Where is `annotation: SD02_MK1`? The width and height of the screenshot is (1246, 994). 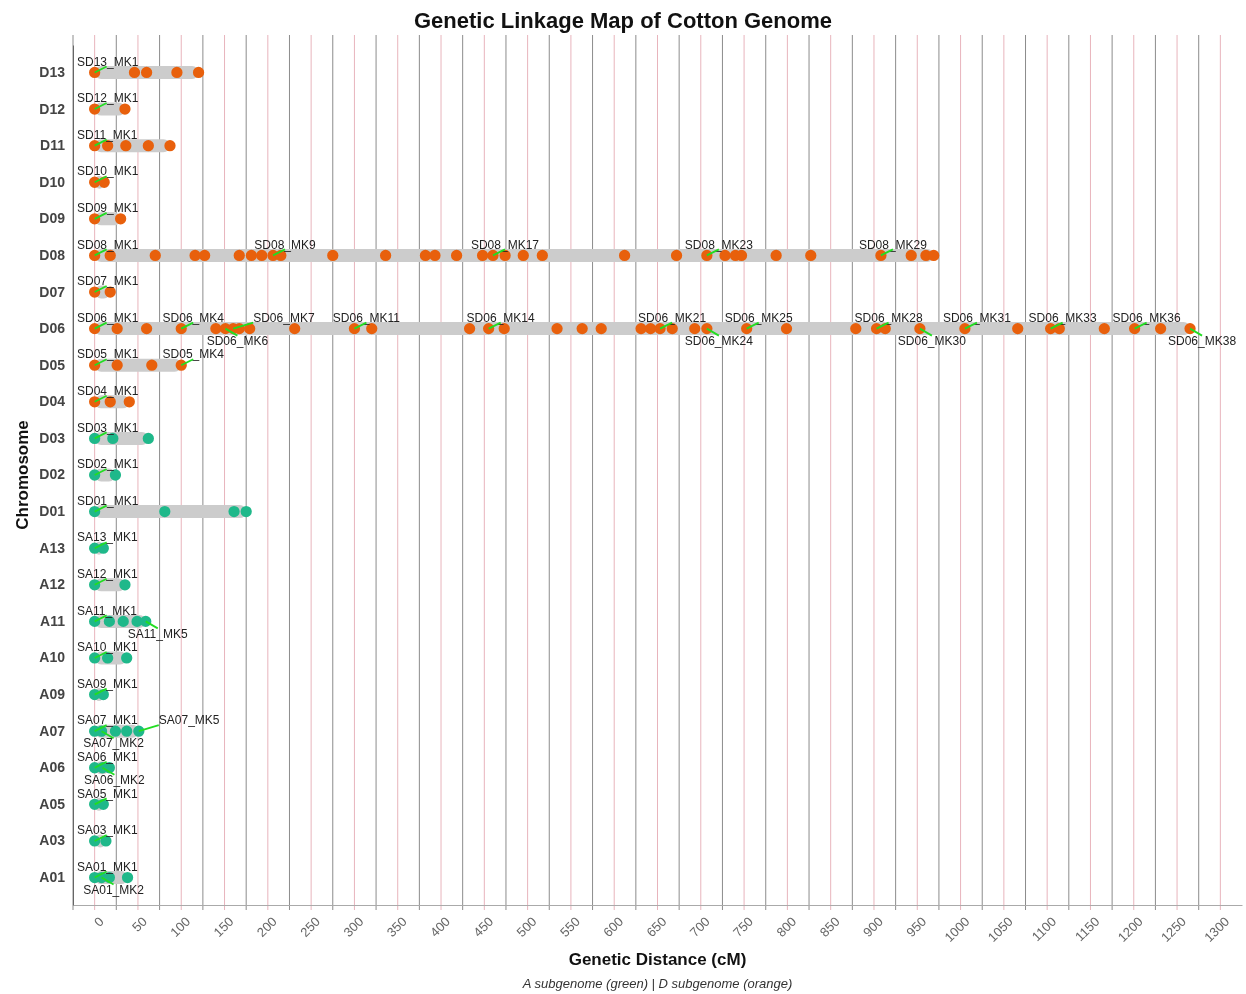
annotation: SD02_MK1 is located at coordinates (108, 464).